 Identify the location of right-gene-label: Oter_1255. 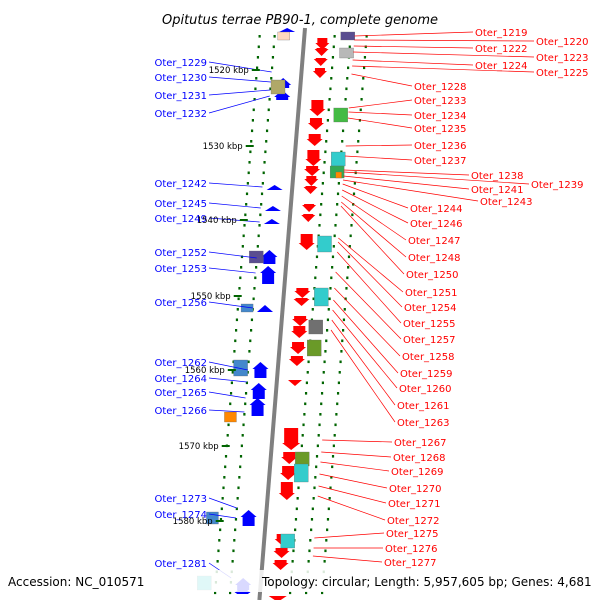
(429, 324).